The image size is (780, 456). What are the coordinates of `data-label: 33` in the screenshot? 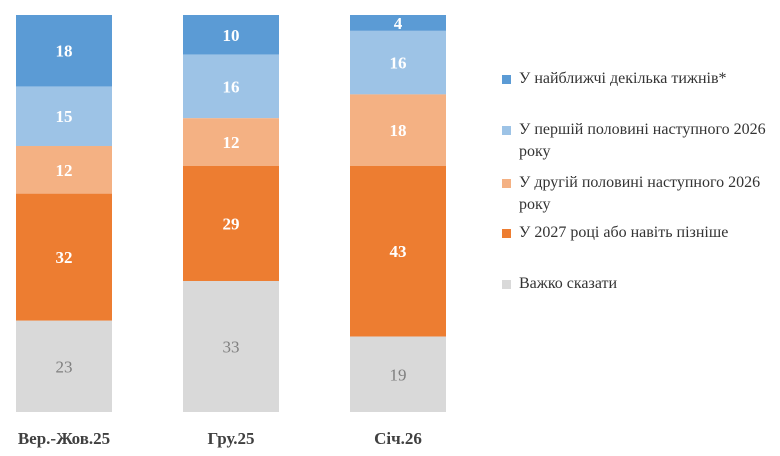 It's located at (231, 346).